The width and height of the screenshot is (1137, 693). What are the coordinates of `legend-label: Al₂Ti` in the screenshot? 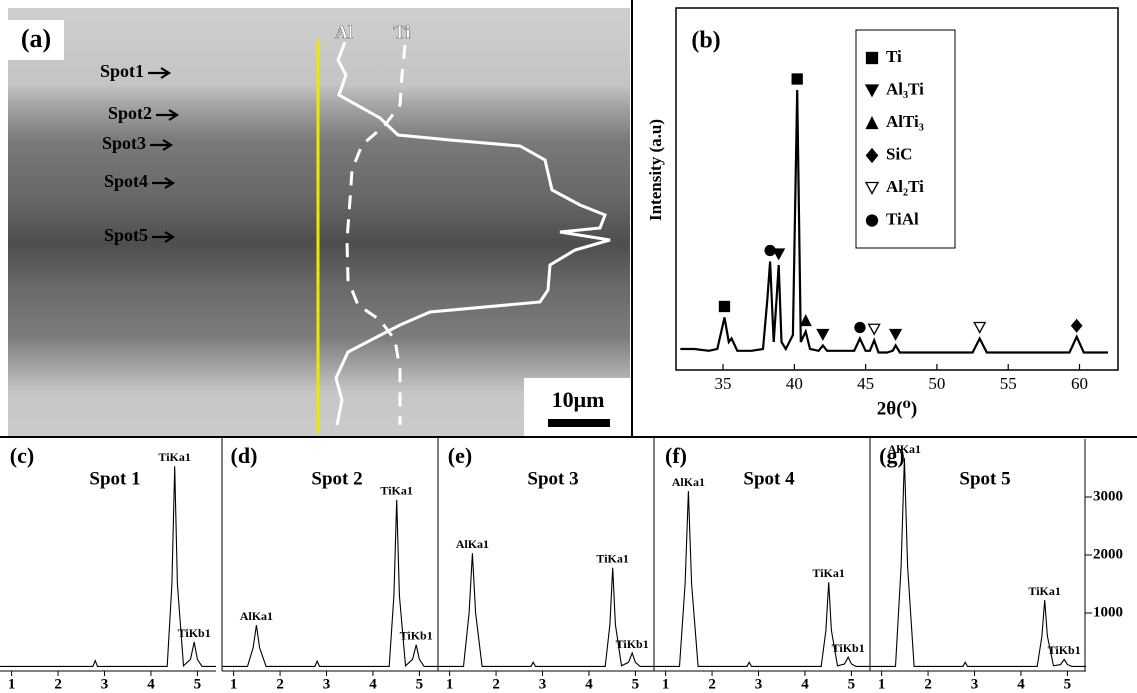 It's located at (905, 186).